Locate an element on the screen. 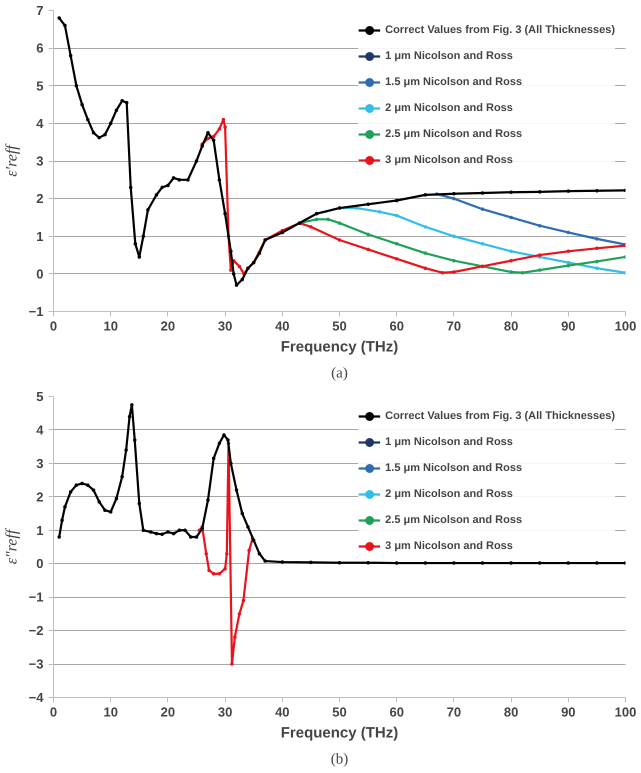 This screenshot has height=773, width=641. y-axis-title: ε″reff is located at coordinates (12, 545).